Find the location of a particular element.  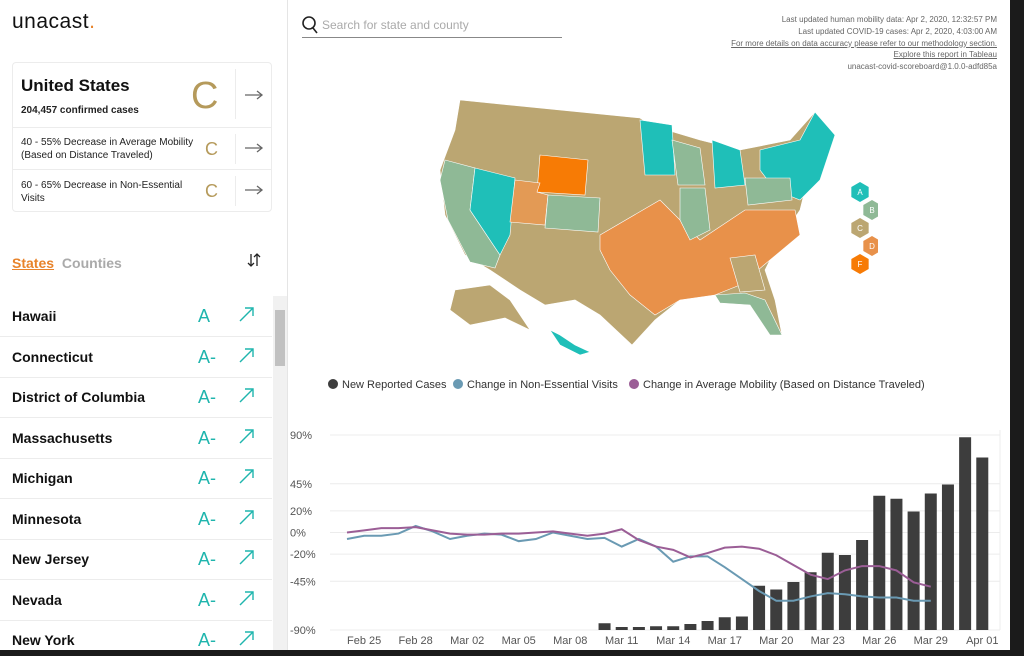

state-name: District of Columbia is located at coordinates (79, 397).